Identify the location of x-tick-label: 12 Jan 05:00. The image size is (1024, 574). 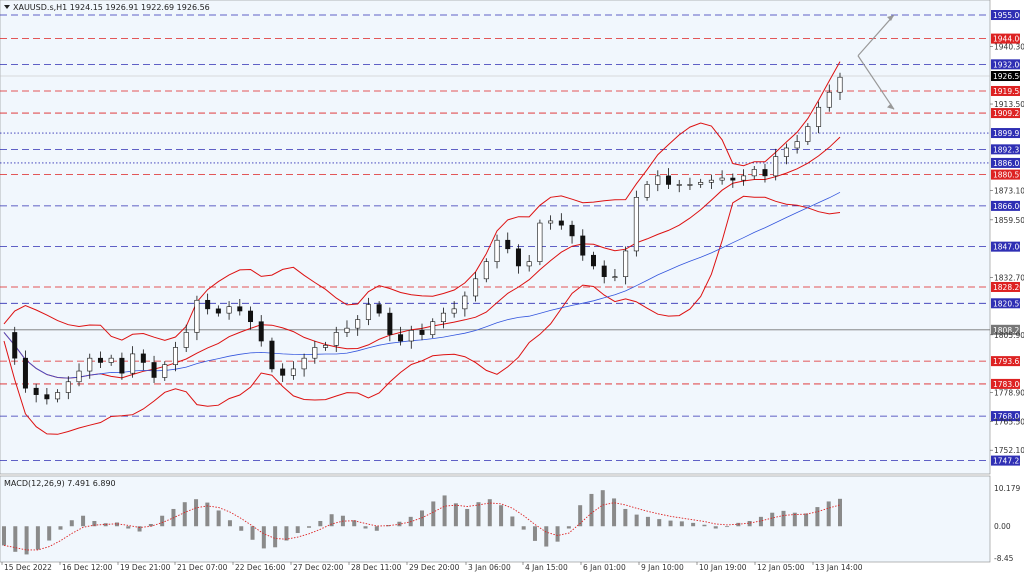
(781, 567).